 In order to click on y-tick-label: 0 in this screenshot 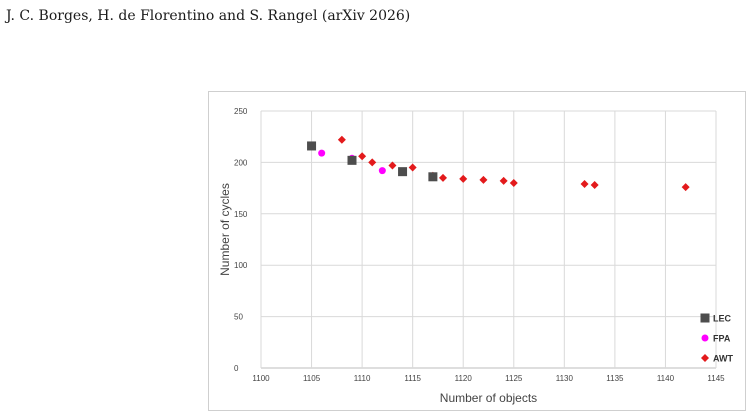, I will do `click(236, 368)`.